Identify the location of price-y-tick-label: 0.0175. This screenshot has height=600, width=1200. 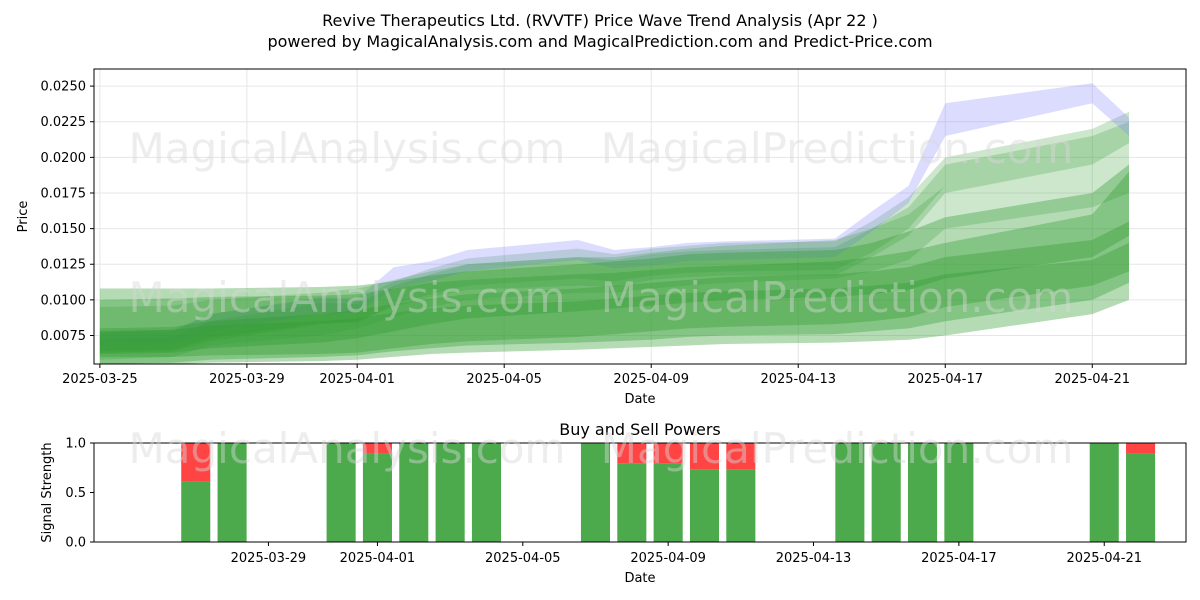
(64, 193).